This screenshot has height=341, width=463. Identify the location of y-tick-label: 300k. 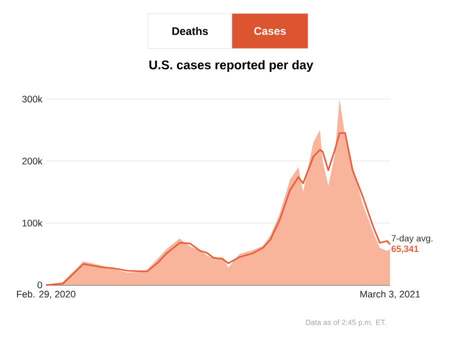
(32, 99).